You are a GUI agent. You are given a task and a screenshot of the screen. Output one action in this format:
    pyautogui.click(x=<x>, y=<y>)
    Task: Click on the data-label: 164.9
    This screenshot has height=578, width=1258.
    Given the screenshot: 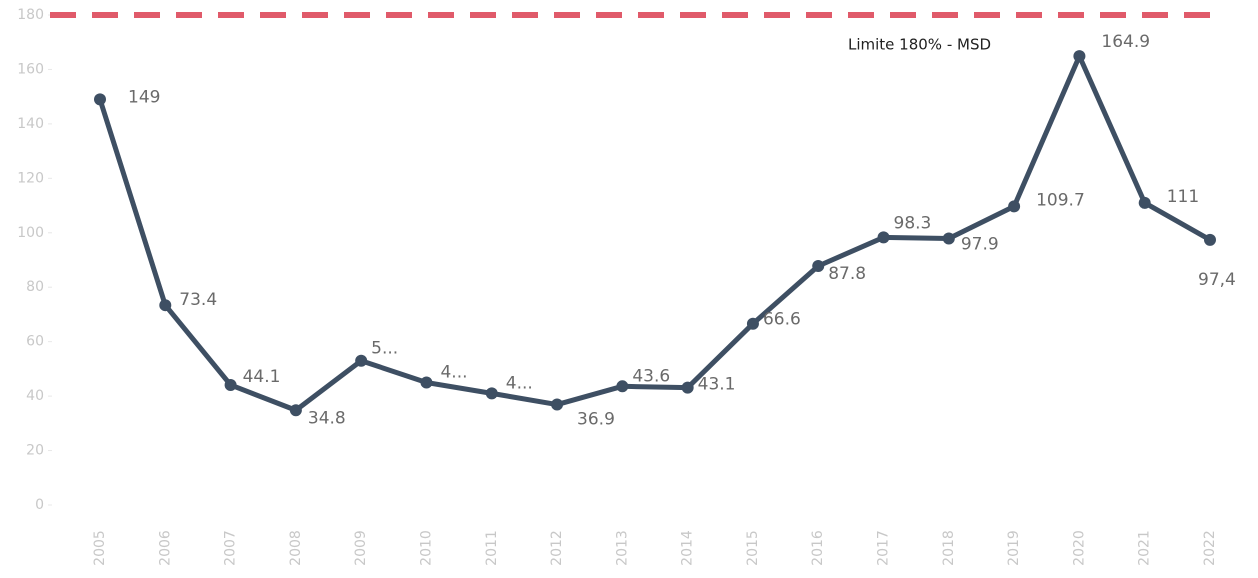 What is the action you would take?
    pyautogui.click(x=1125, y=42)
    